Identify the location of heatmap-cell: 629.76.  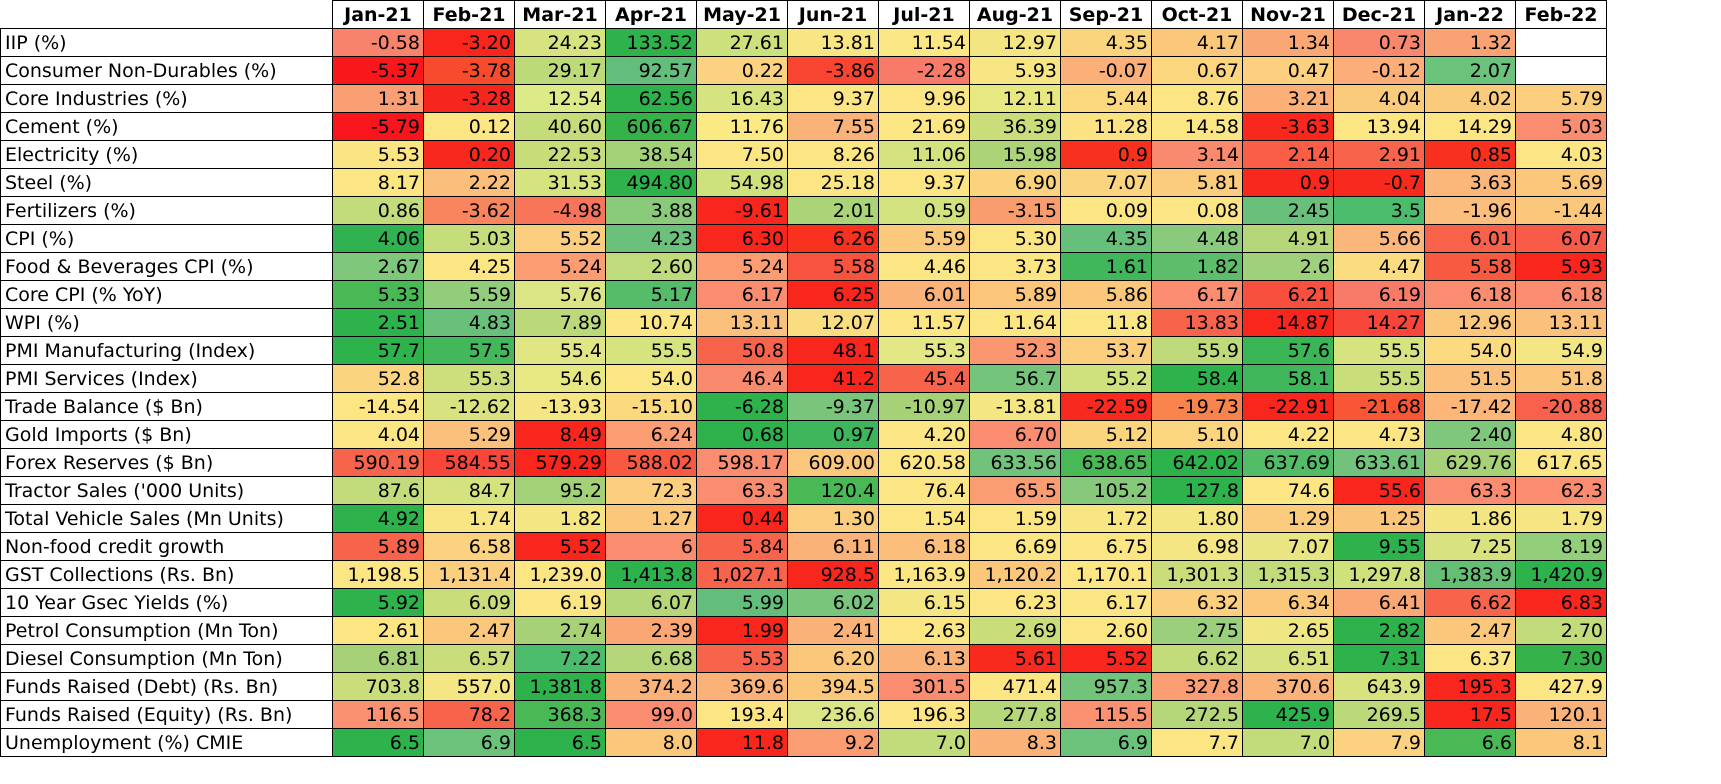
(1470, 462).